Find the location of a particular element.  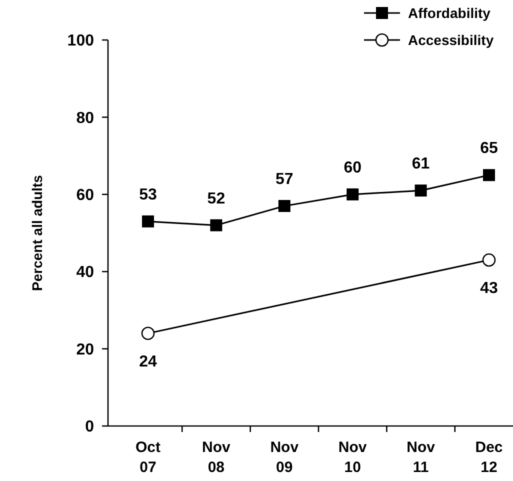

y-tick-label: 100 is located at coordinates (80, 41).